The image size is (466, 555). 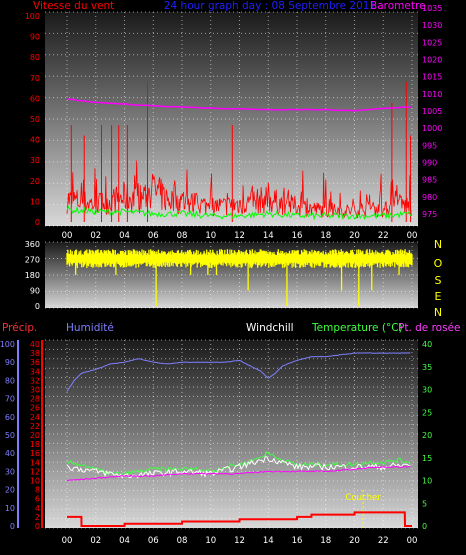 What do you see at coordinates (35, 481) in the screenshot?
I see `precip-y-tick: 10` at bounding box center [35, 481].